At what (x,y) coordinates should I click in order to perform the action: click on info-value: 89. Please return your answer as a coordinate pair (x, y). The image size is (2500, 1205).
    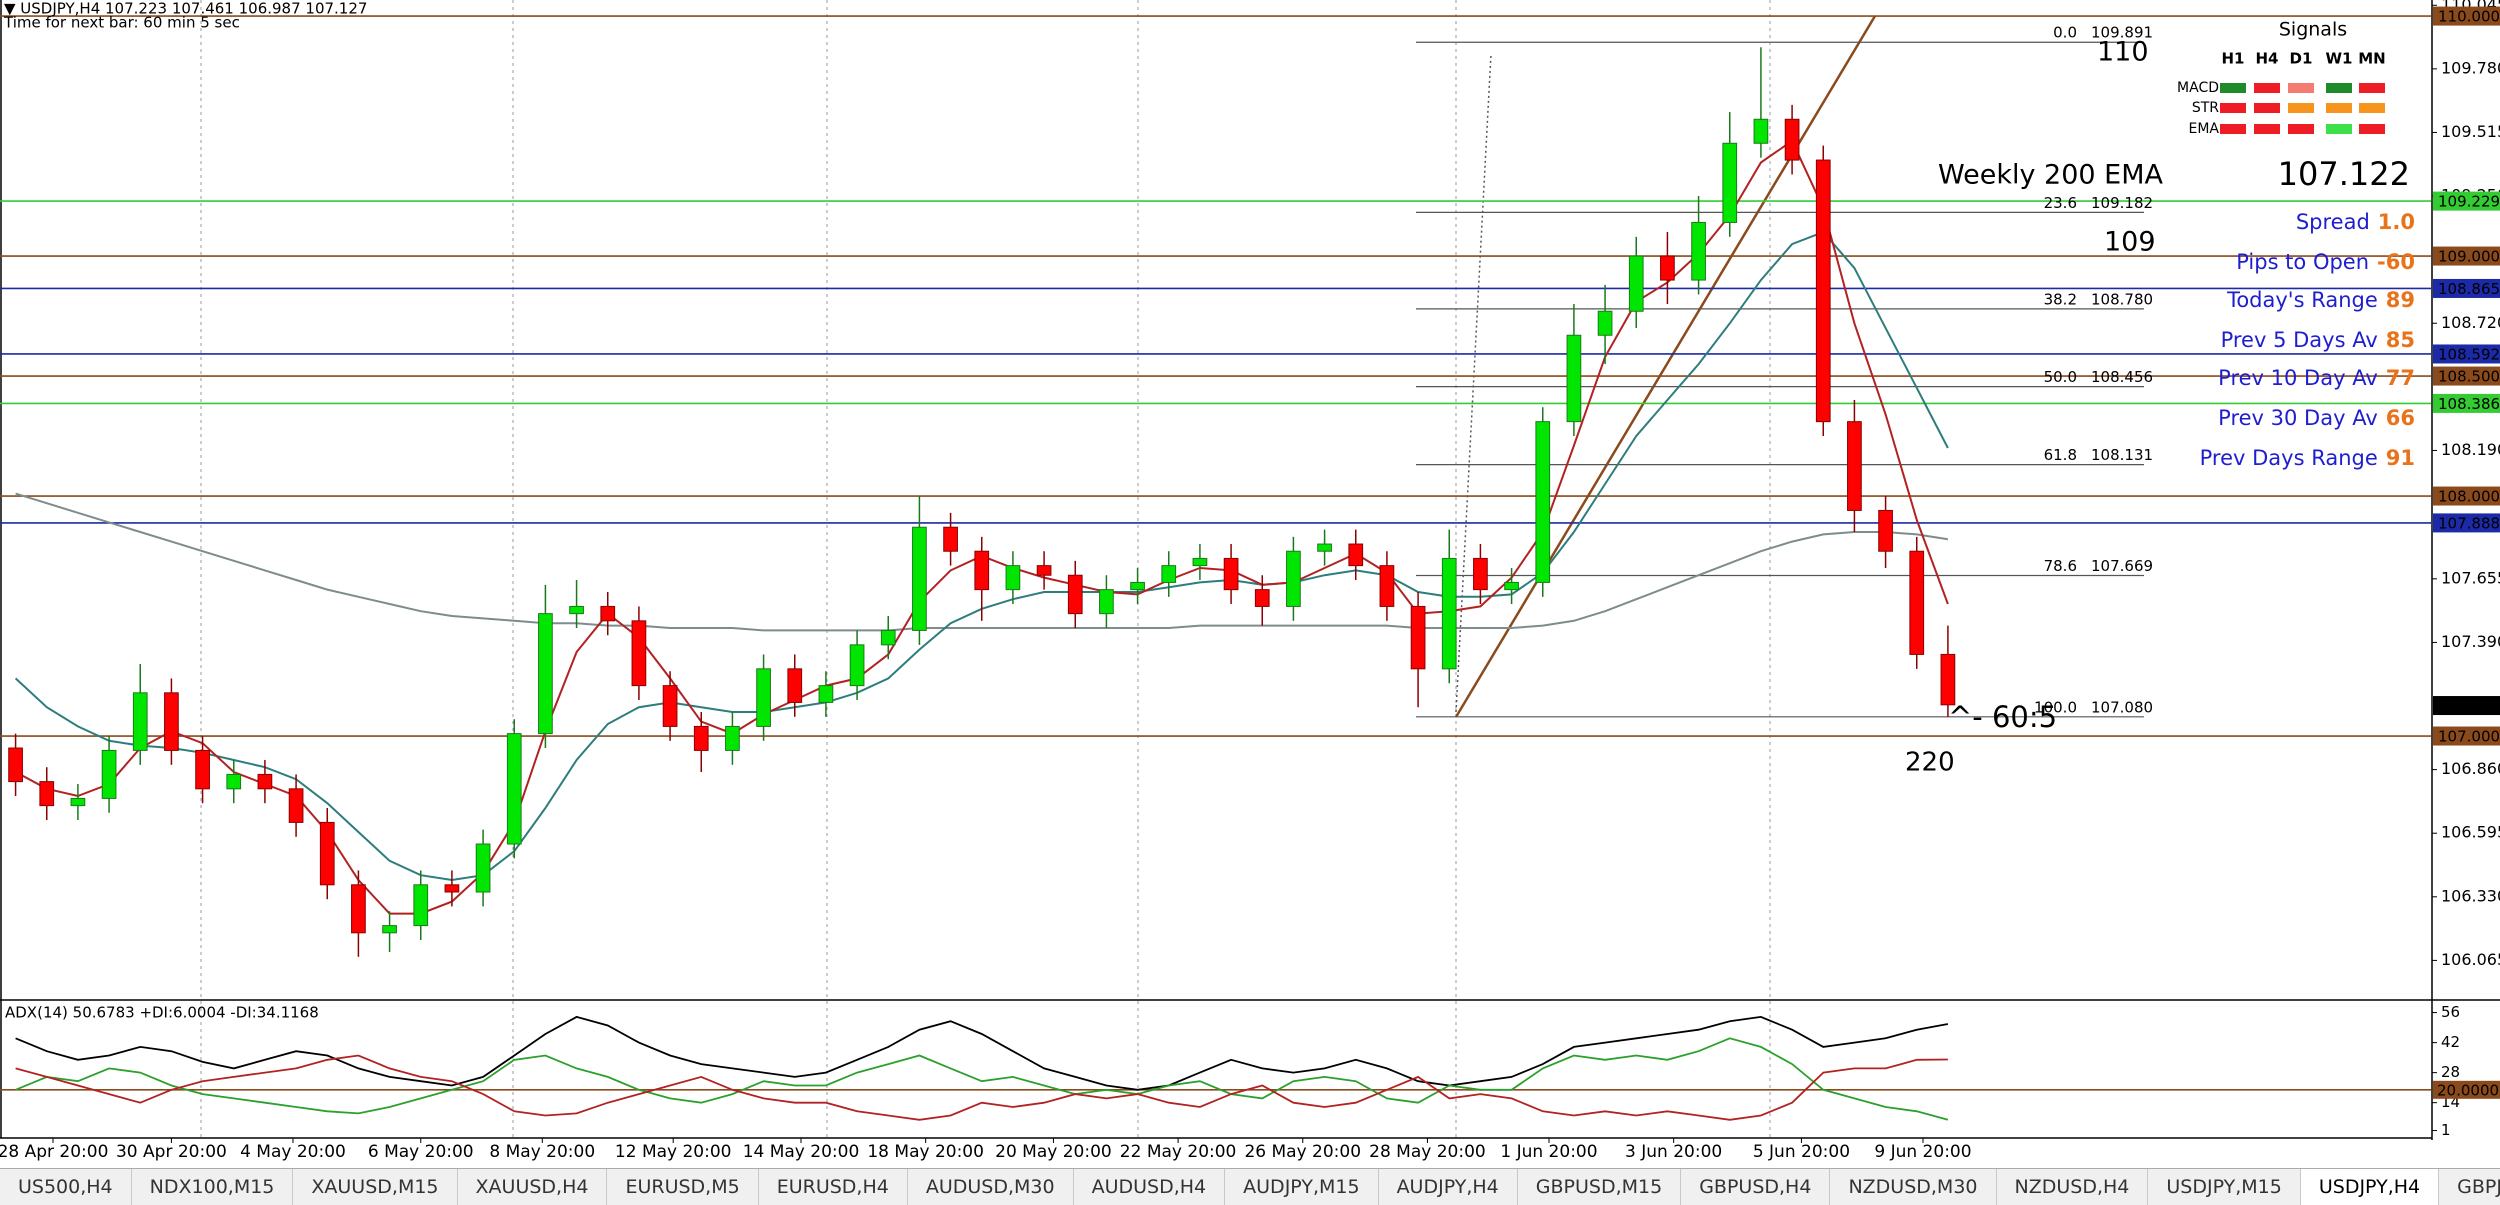
    Looking at the image, I should click on (2400, 300).